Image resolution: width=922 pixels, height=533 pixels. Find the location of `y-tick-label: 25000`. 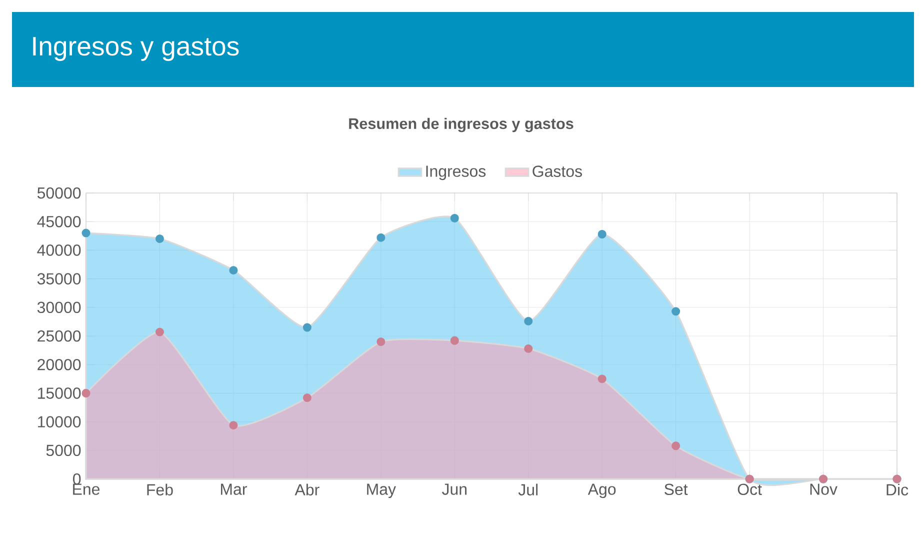

y-tick-label: 25000 is located at coordinates (59, 336).